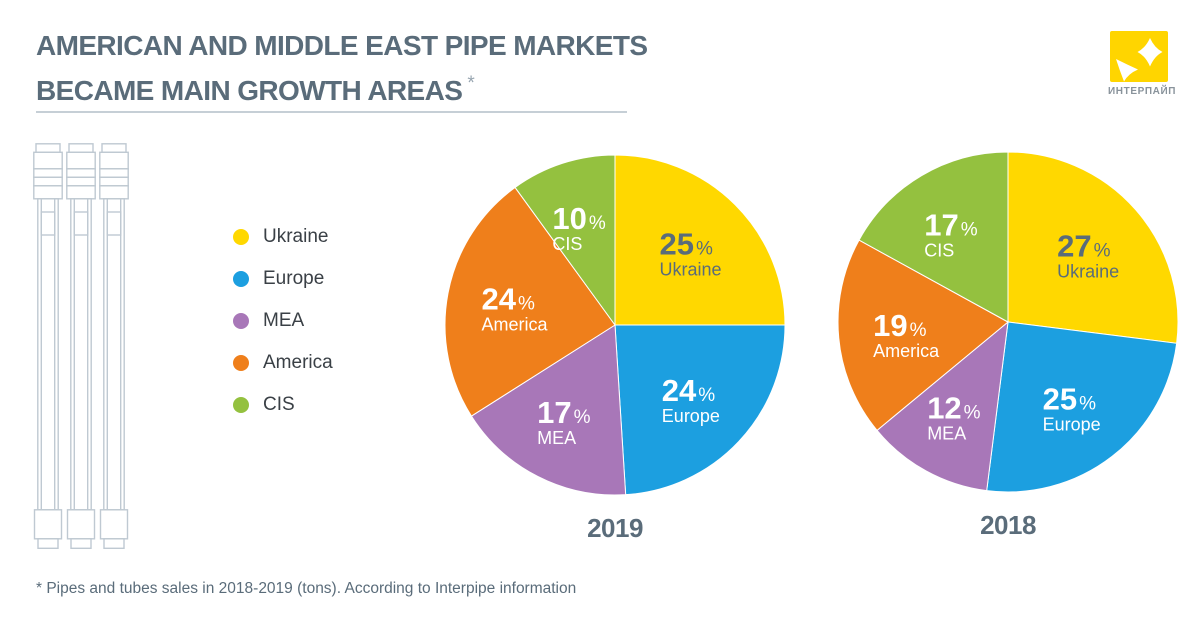  I want to click on pie-2018-slice-europe, so click(1082, 407).